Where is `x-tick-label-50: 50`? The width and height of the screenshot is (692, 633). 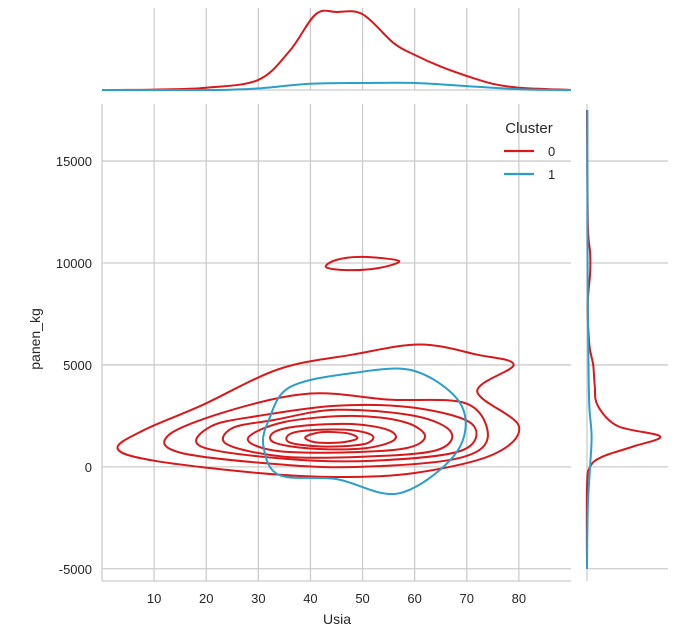 x-tick-label-50: 50 is located at coordinates (362, 598).